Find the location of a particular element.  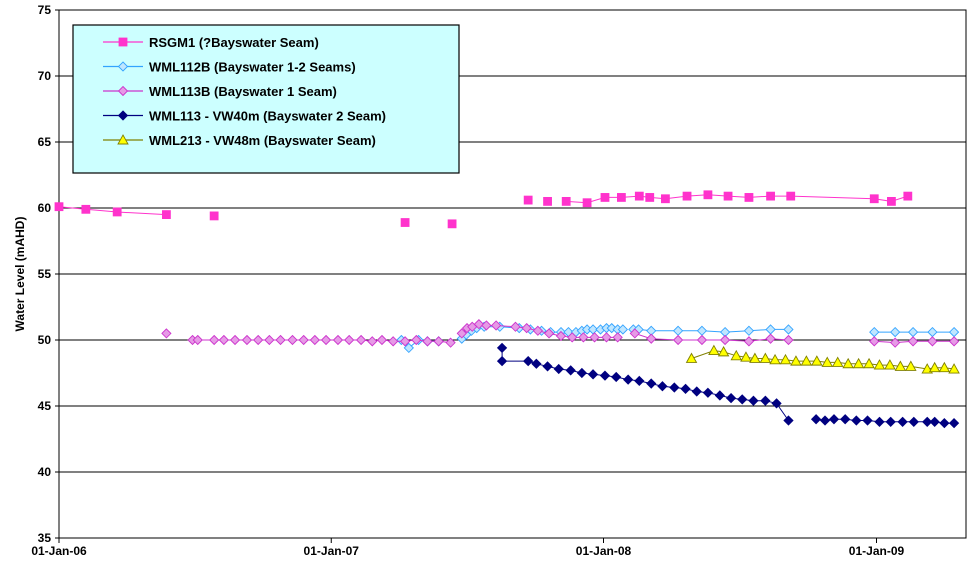

x-tick-label: 01-Jan-08 is located at coordinates (604, 551).